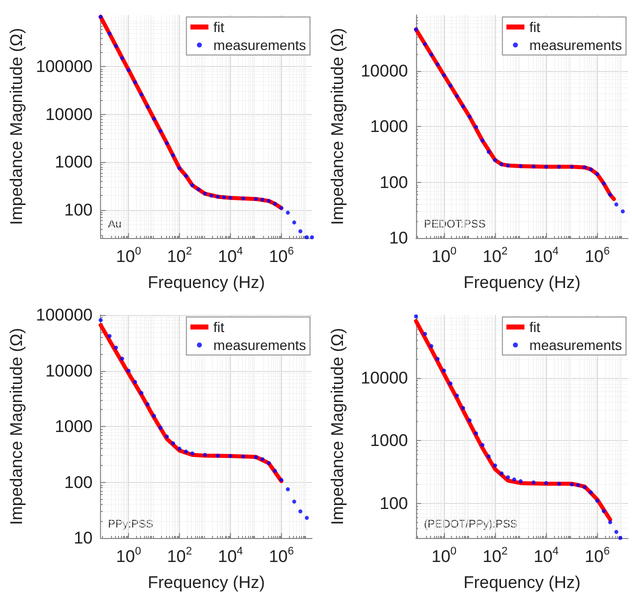 The image size is (632, 600). What do you see at coordinates (471, 524) in the screenshot?
I see `annotation: (PEDOT/PPy):PSS` at bounding box center [471, 524].